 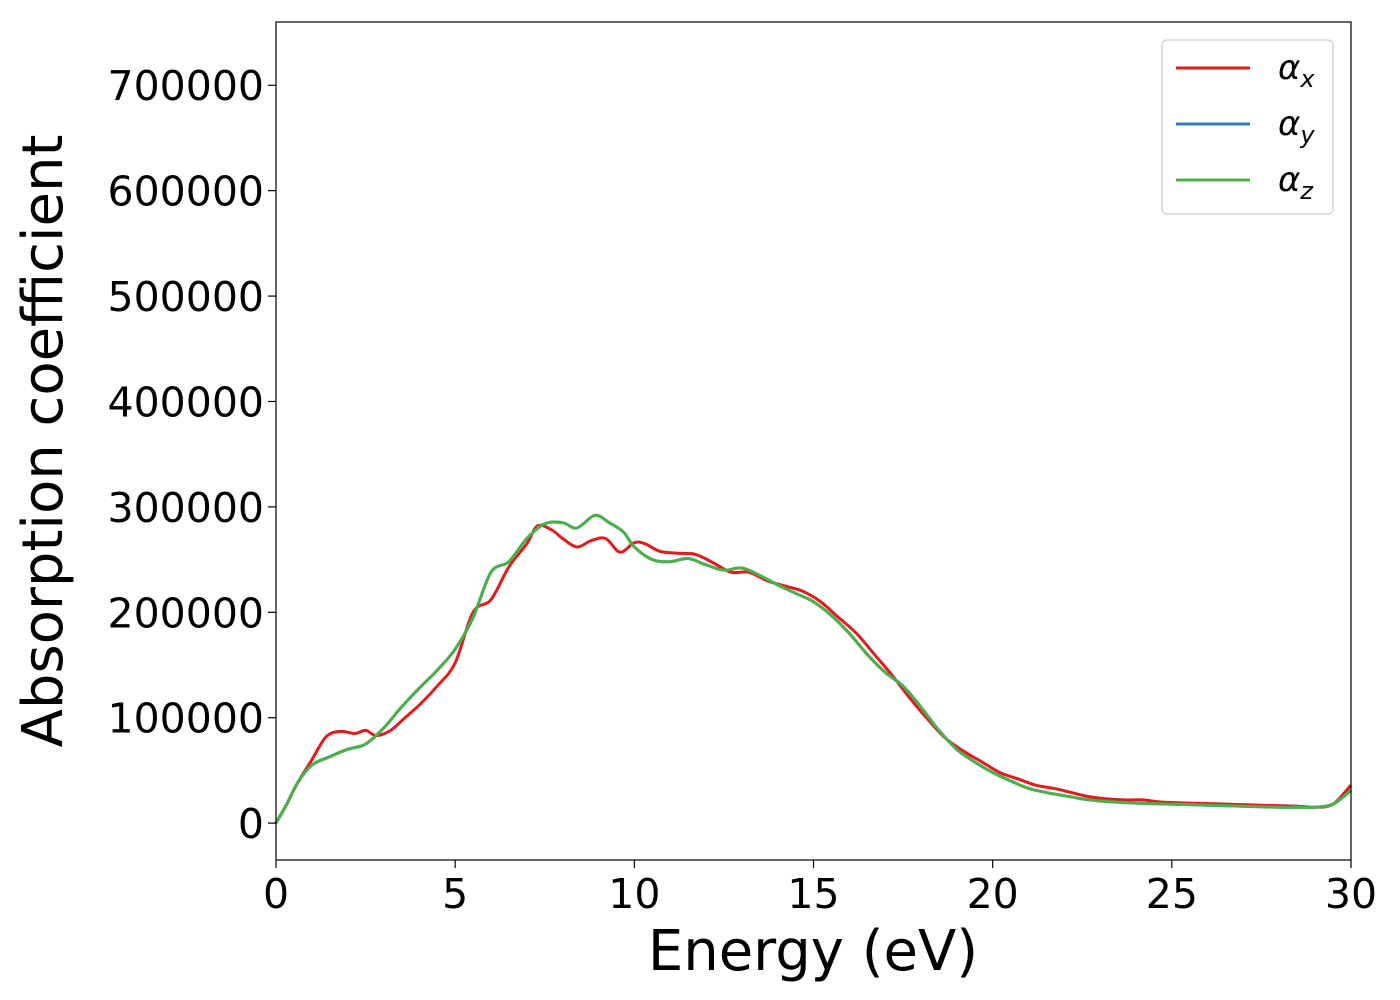 What do you see at coordinates (813, 894) in the screenshot?
I see `x-tick-label: 15` at bounding box center [813, 894].